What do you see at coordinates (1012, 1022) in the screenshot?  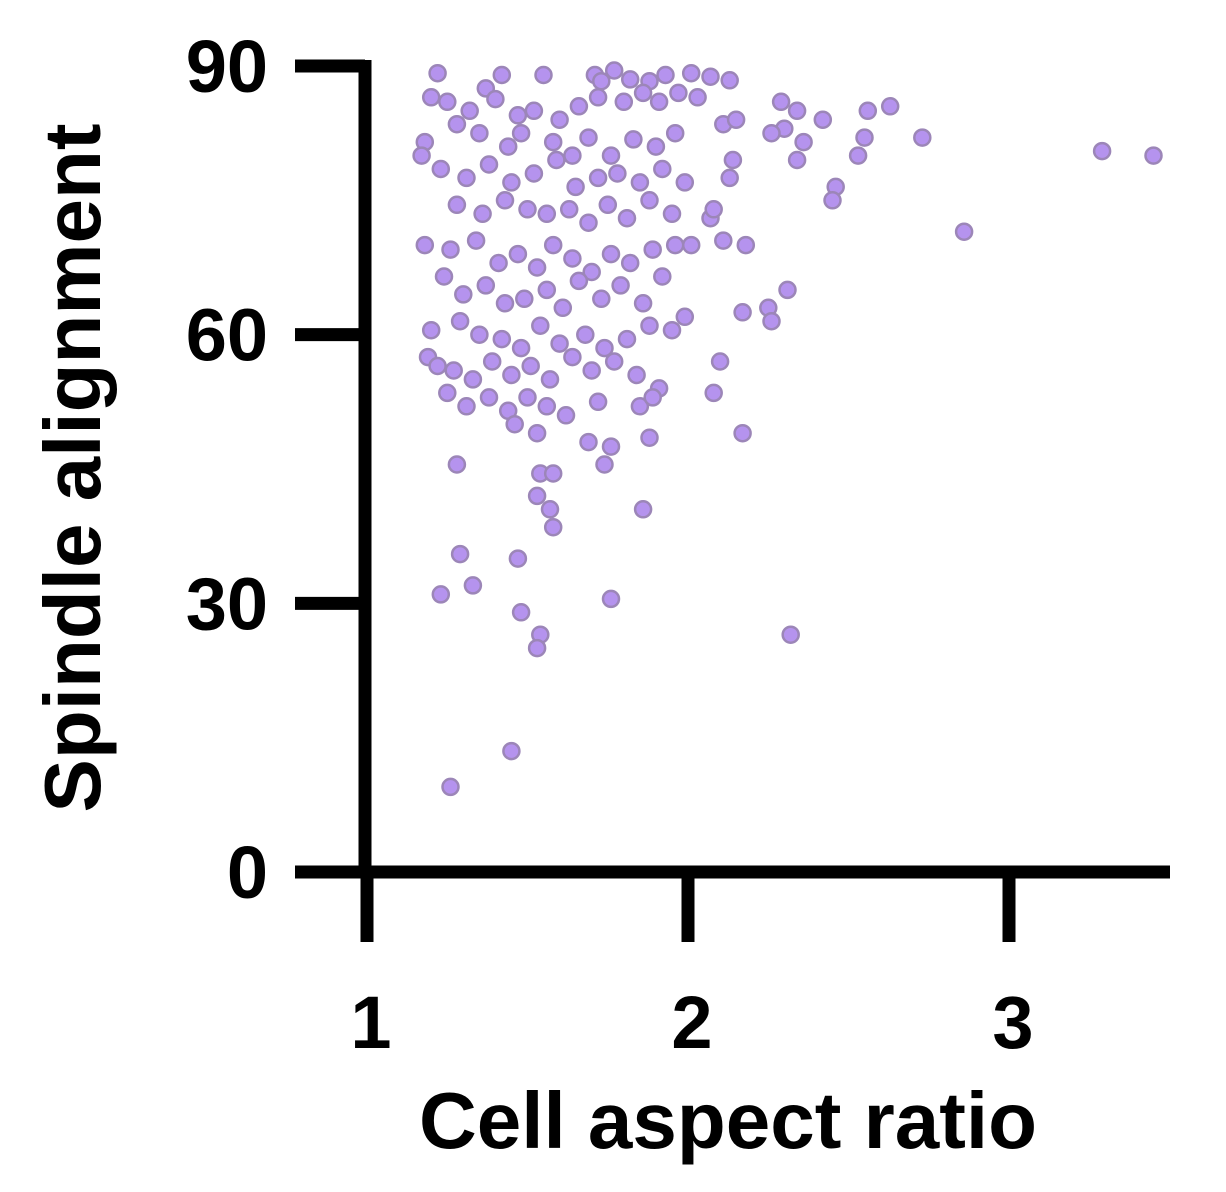 I see `x-tick-label: 3` at bounding box center [1012, 1022].